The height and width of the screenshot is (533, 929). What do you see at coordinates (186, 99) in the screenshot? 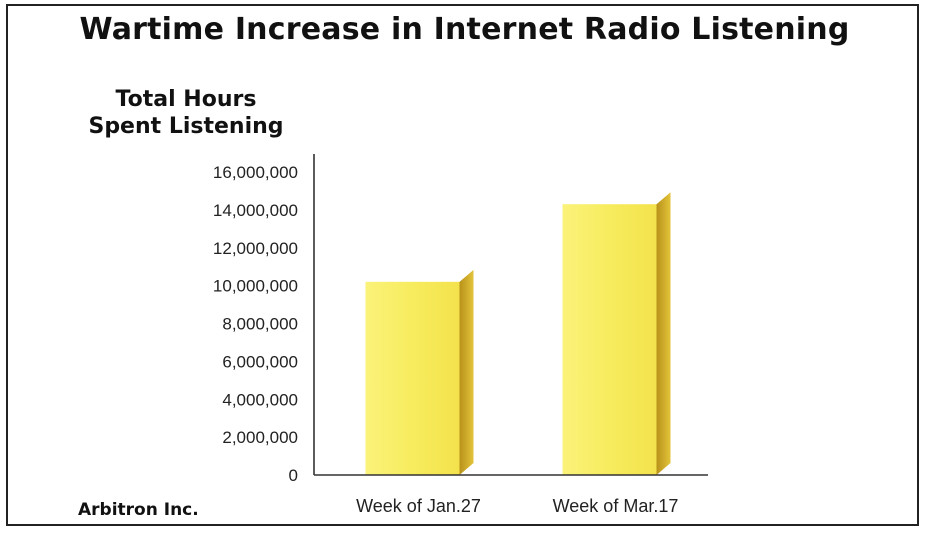
I see `y-axis-label-line-1: Total Hours` at bounding box center [186, 99].